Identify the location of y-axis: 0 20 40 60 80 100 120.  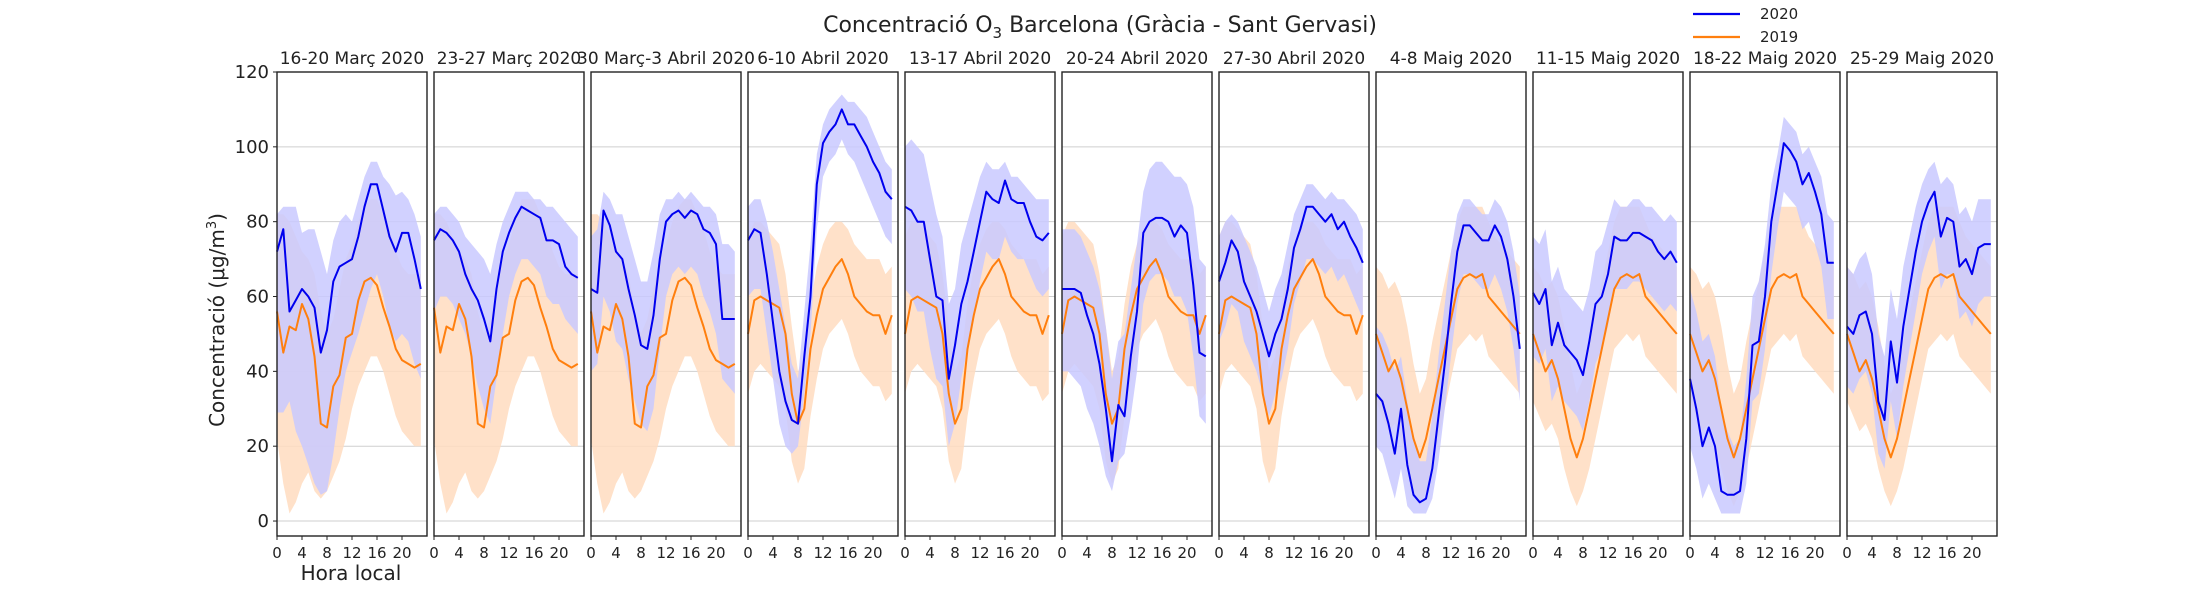
(256, 297).